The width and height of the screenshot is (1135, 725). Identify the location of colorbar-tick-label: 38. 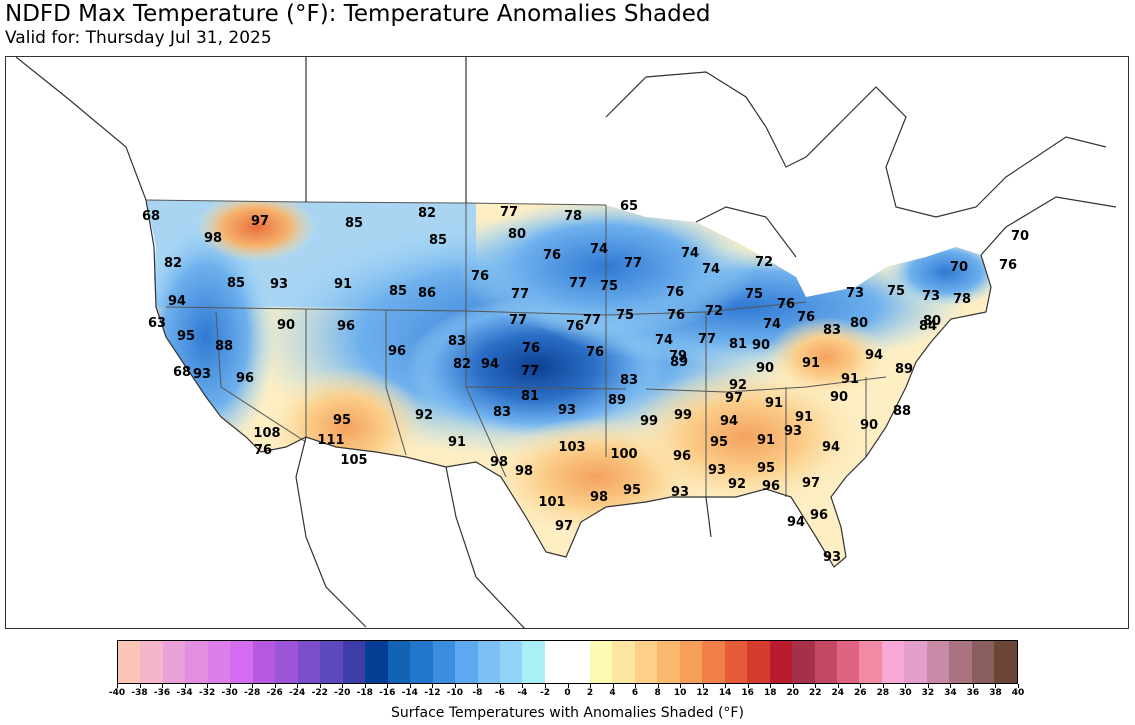
(995, 693).